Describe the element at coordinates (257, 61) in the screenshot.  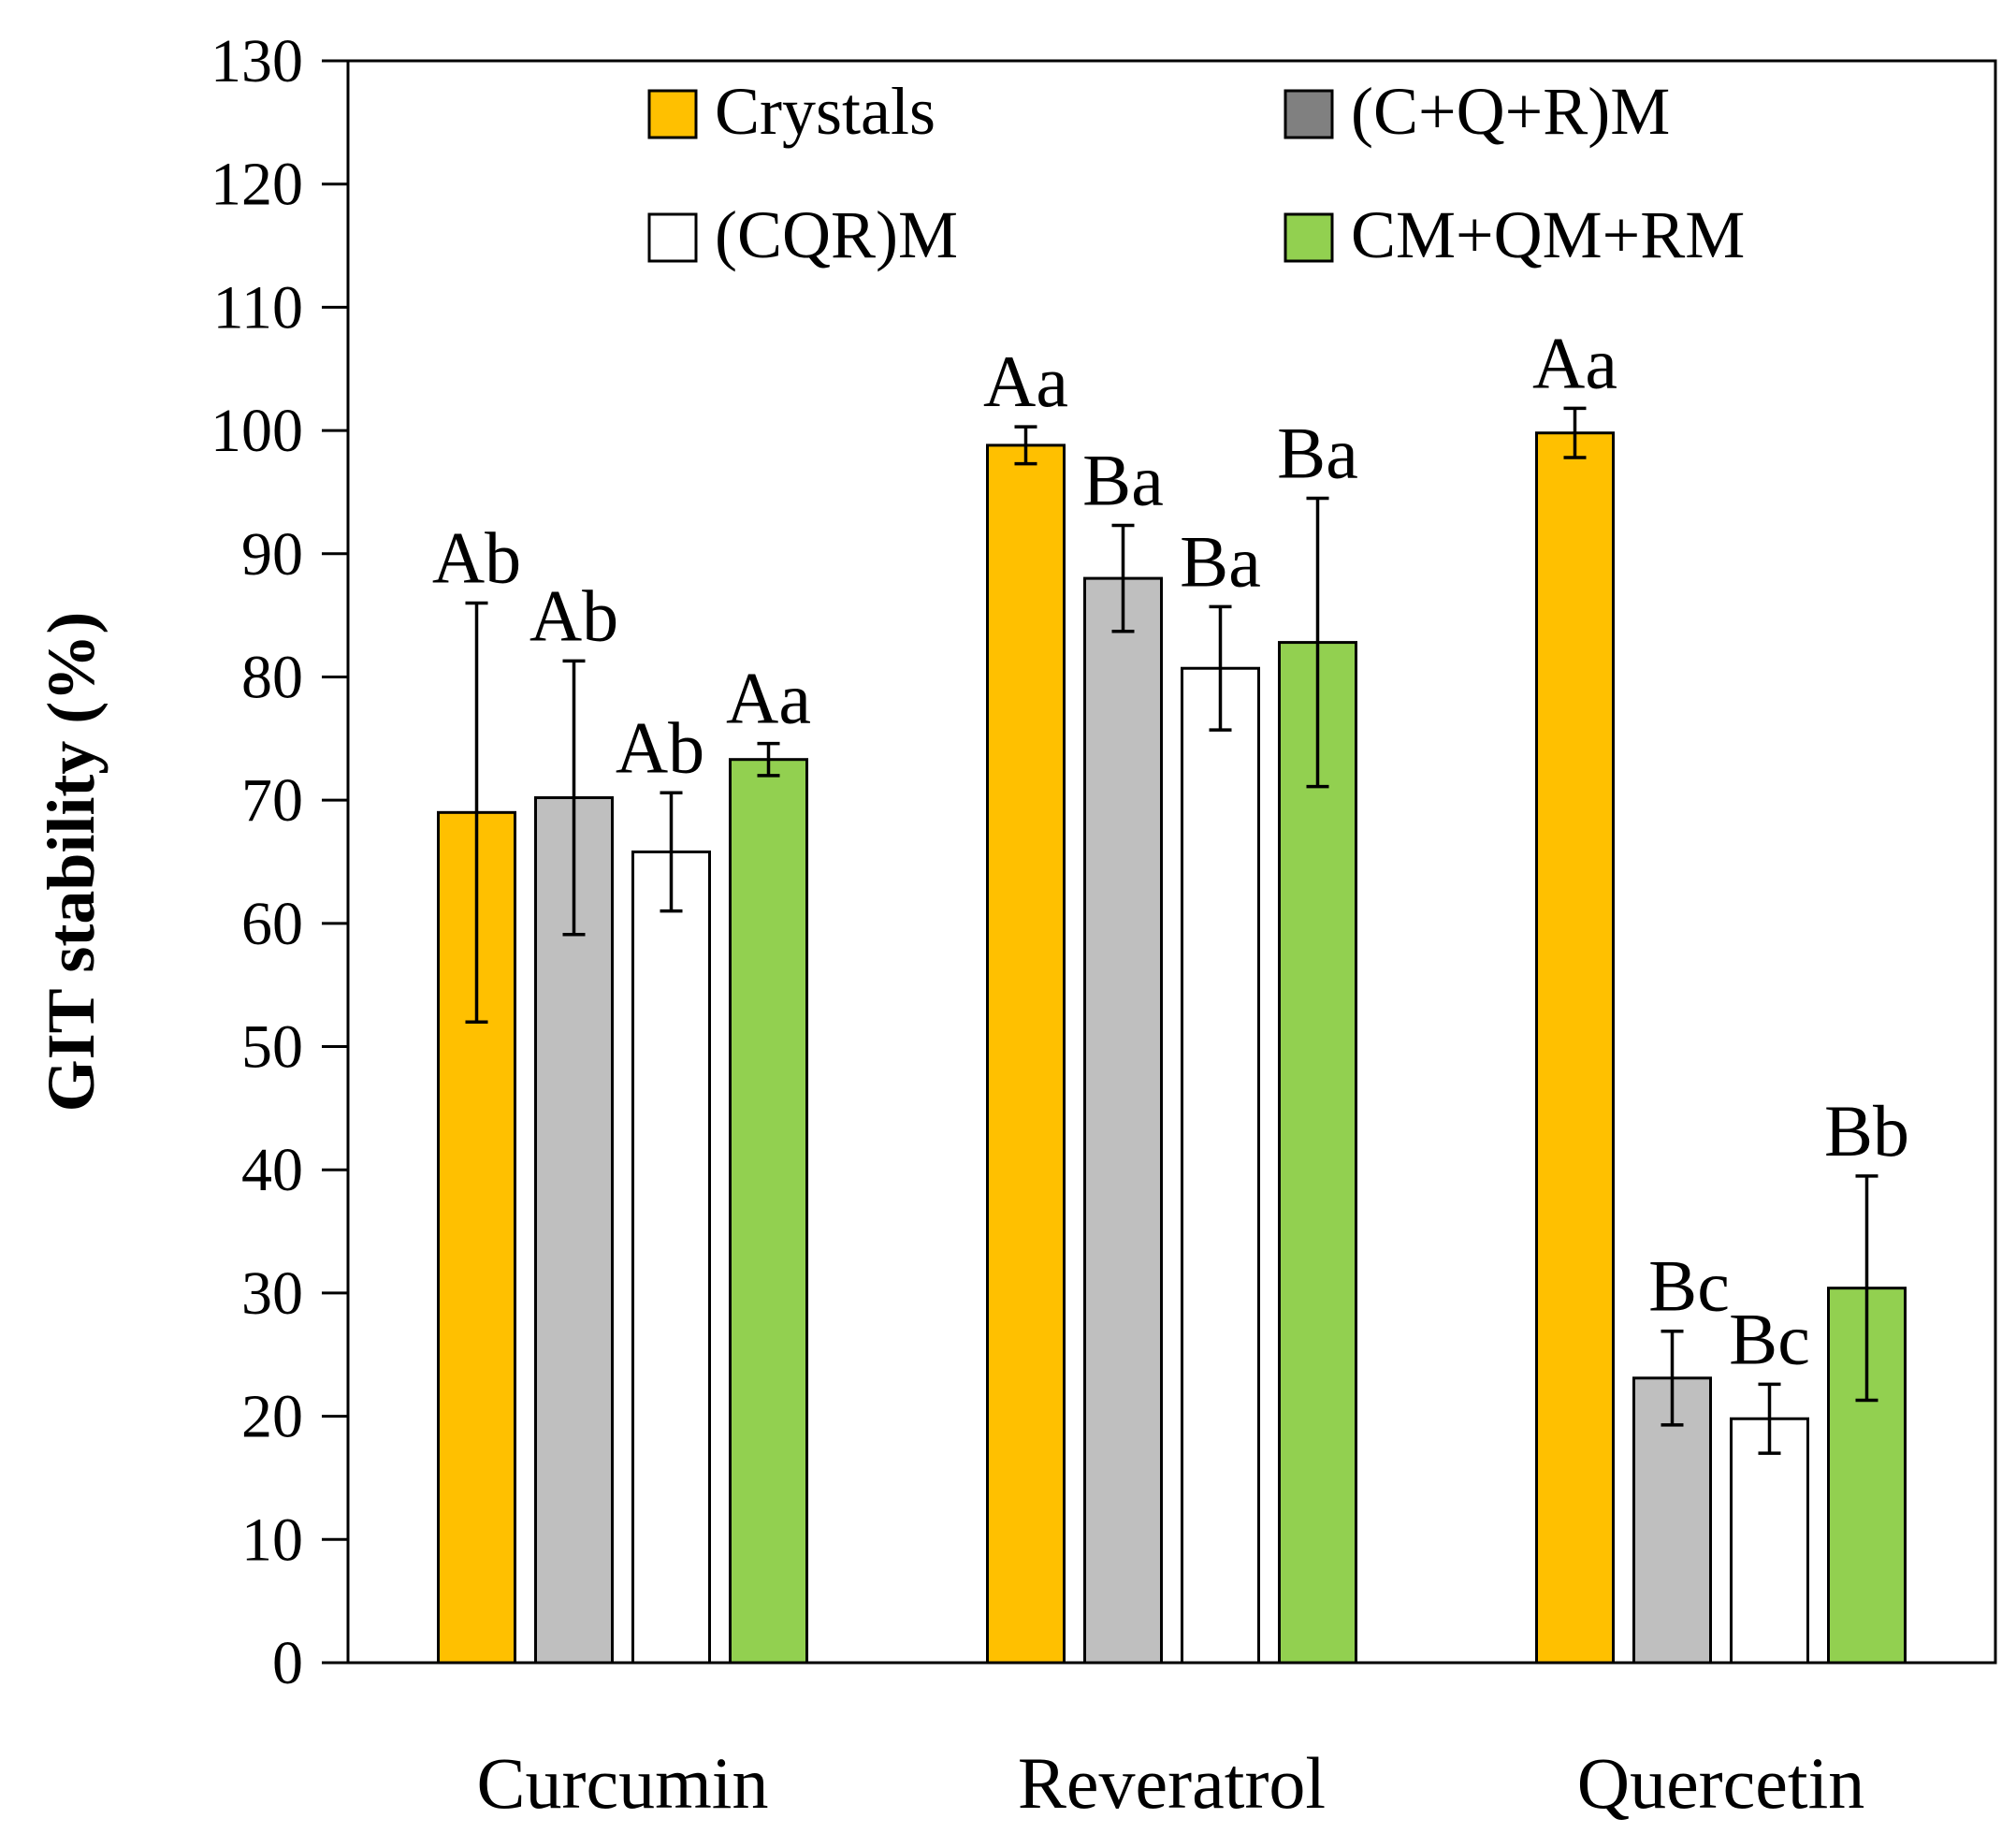
I see `y-tick-label-130: 130` at that location.